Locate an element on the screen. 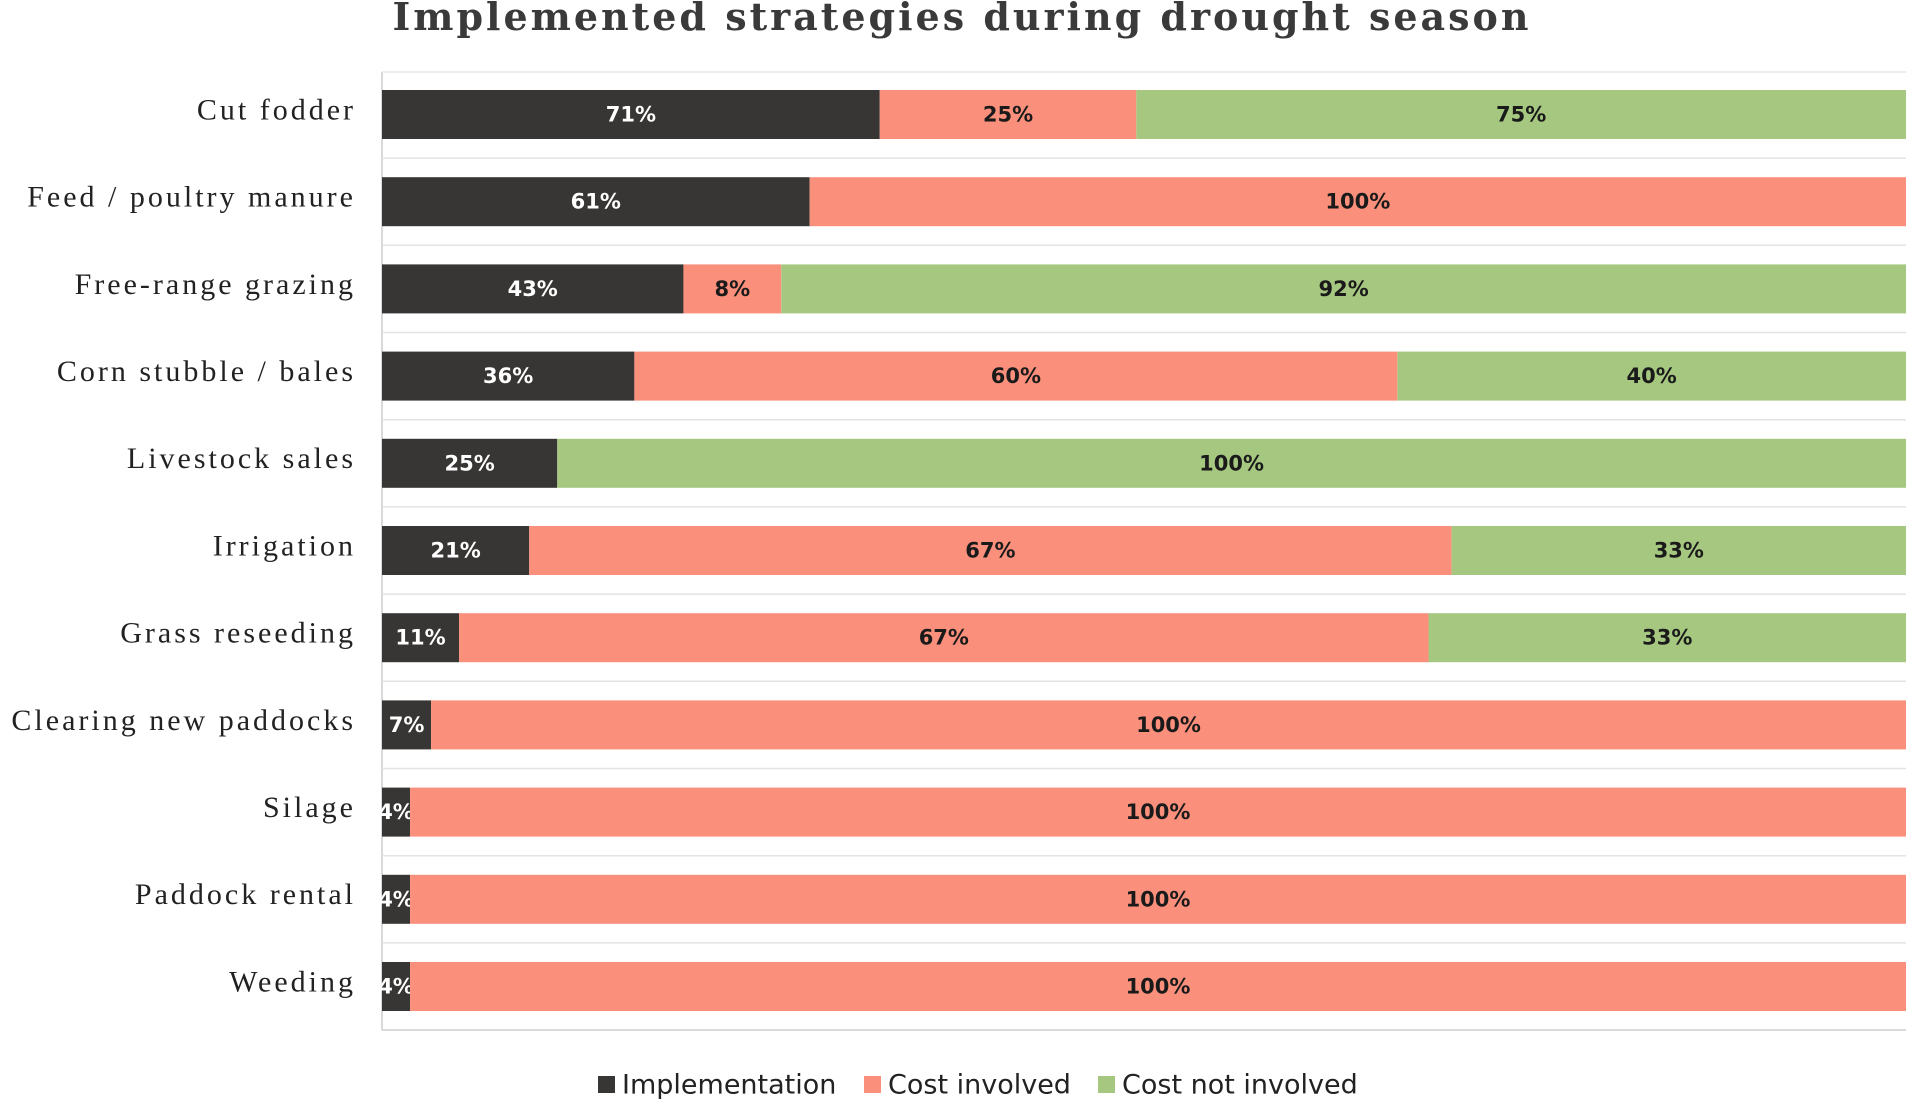  data-label: 60% is located at coordinates (1016, 376).